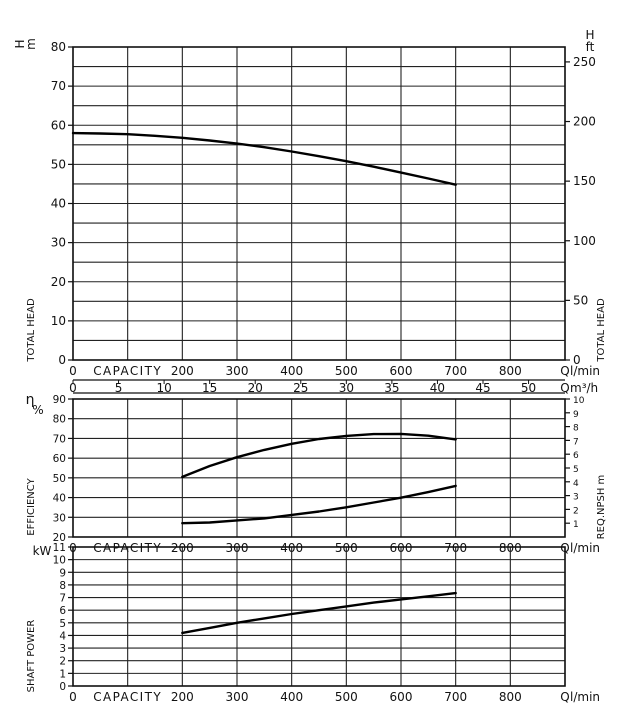 Image resolution: width=631 pixels, height=717 pixels. I want to click on y-right-tick-label: 2, so click(576, 511).